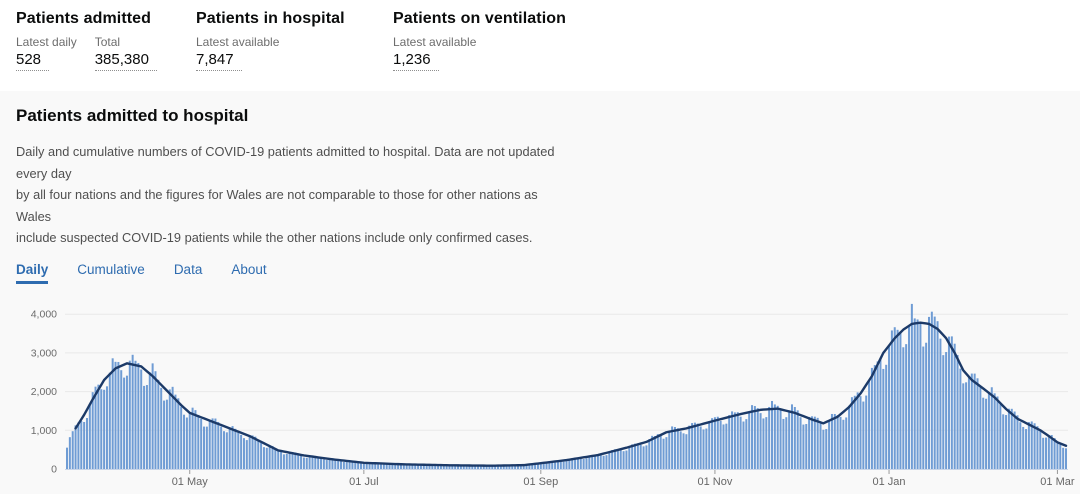  Describe the element at coordinates (714, 482) in the screenshot. I see `svg-text: 01 Nov` at that location.